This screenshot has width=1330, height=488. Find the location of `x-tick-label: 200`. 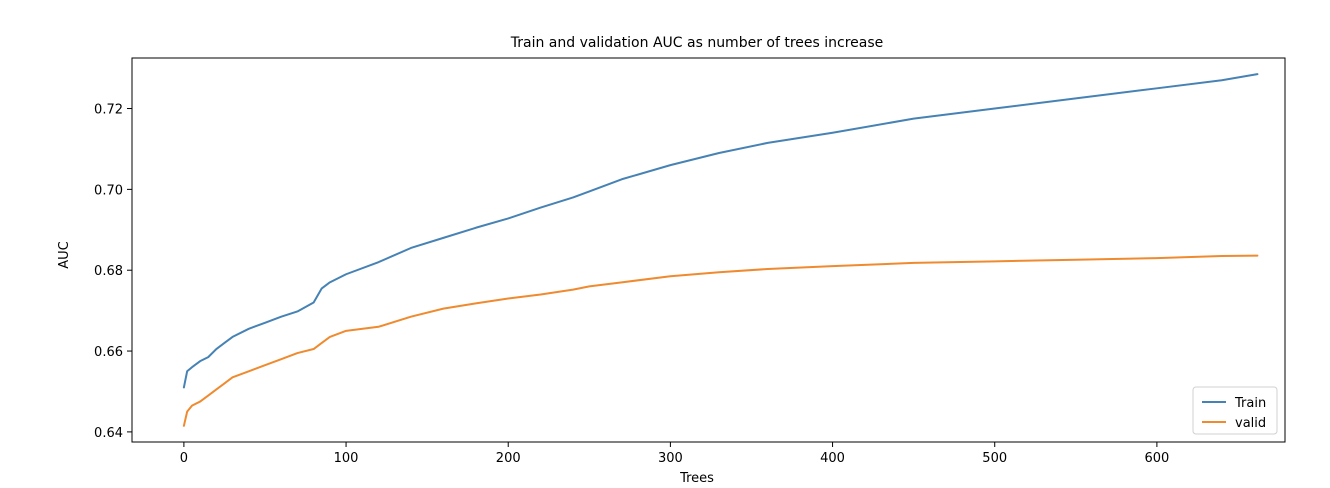

x-tick-label: 200 is located at coordinates (508, 458).